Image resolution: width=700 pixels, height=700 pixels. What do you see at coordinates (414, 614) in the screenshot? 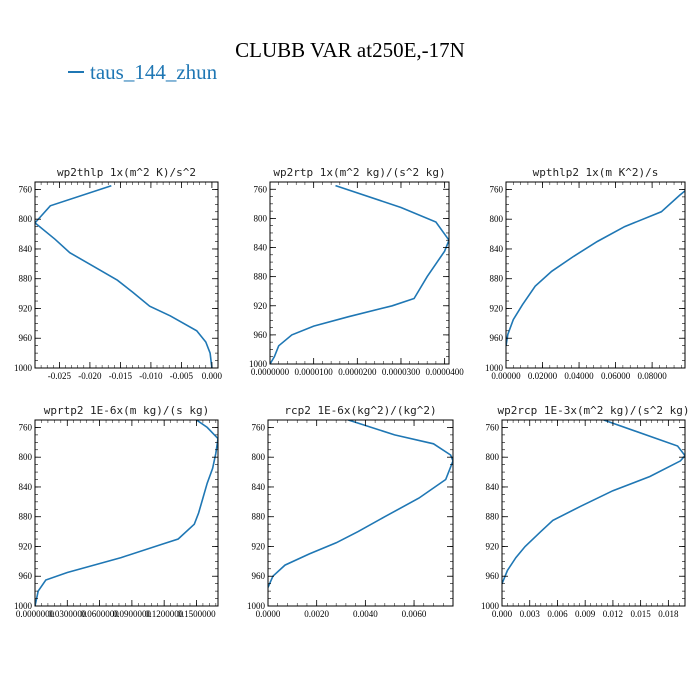
I see `x-tick-label: 0.0060` at bounding box center [414, 614].